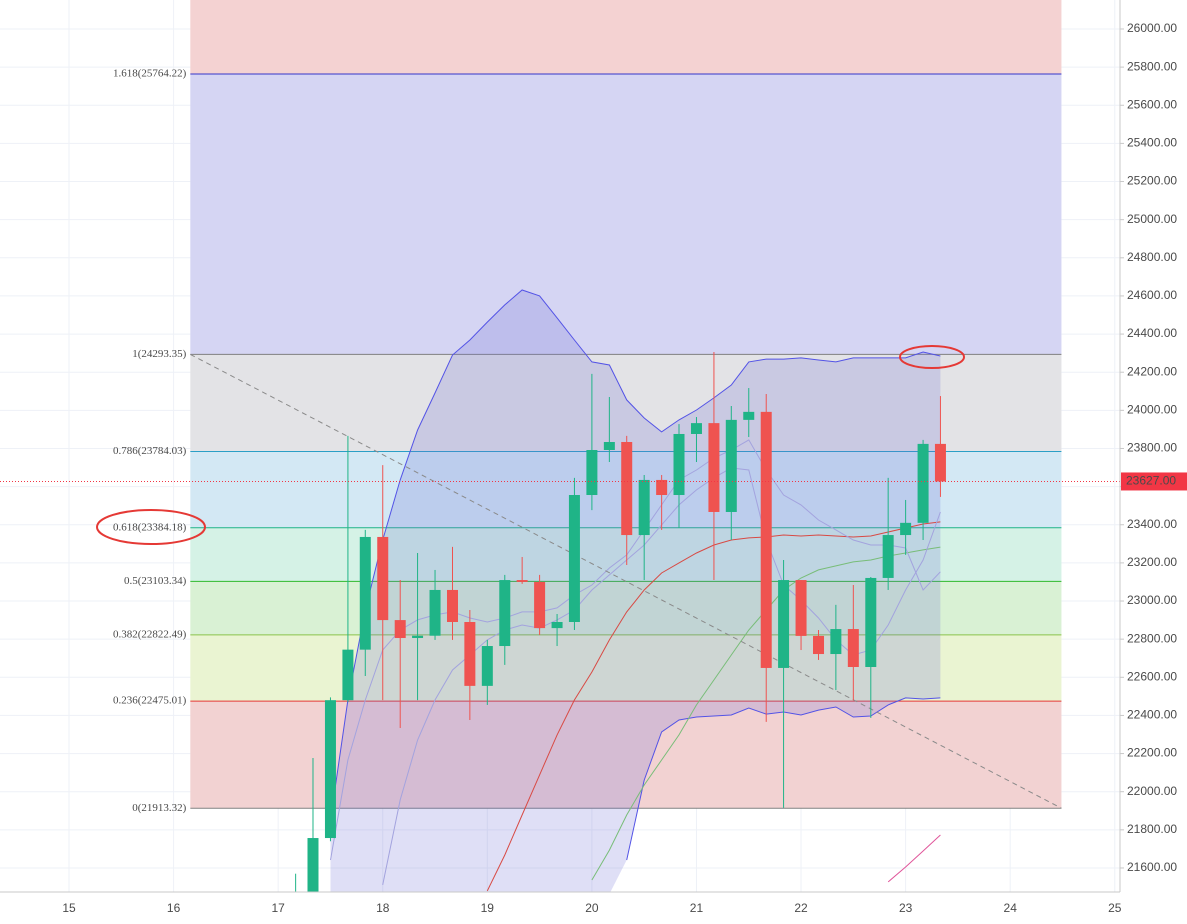 This screenshot has width=1187, height=924. Describe the element at coordinates (150, 73) in the screenshot. I see `fib-level-label: 1.618(25764.22)` at that location.